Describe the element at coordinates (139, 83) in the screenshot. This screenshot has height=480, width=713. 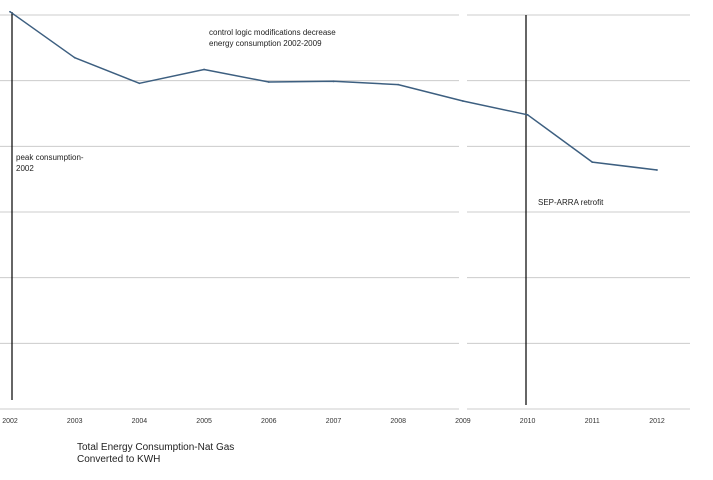
I see `data-point-2004` at that location.